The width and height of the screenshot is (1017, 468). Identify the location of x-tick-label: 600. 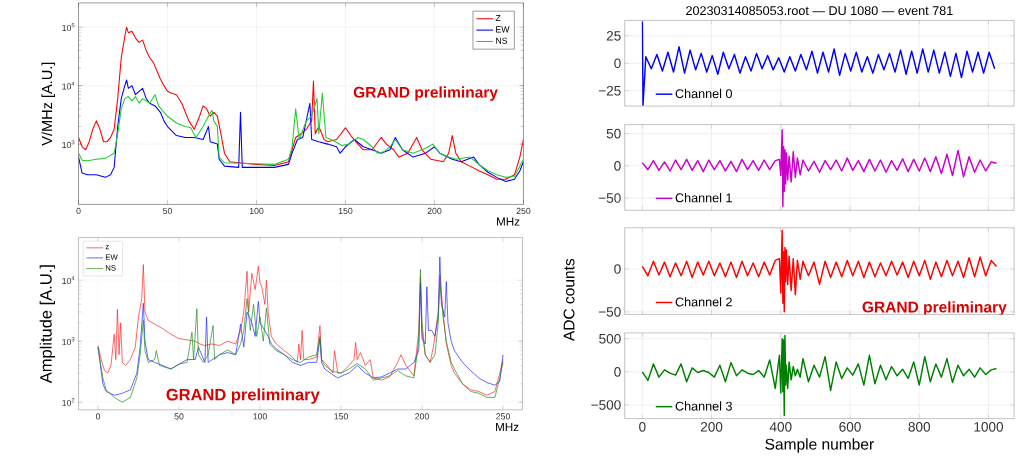
(850, 426).